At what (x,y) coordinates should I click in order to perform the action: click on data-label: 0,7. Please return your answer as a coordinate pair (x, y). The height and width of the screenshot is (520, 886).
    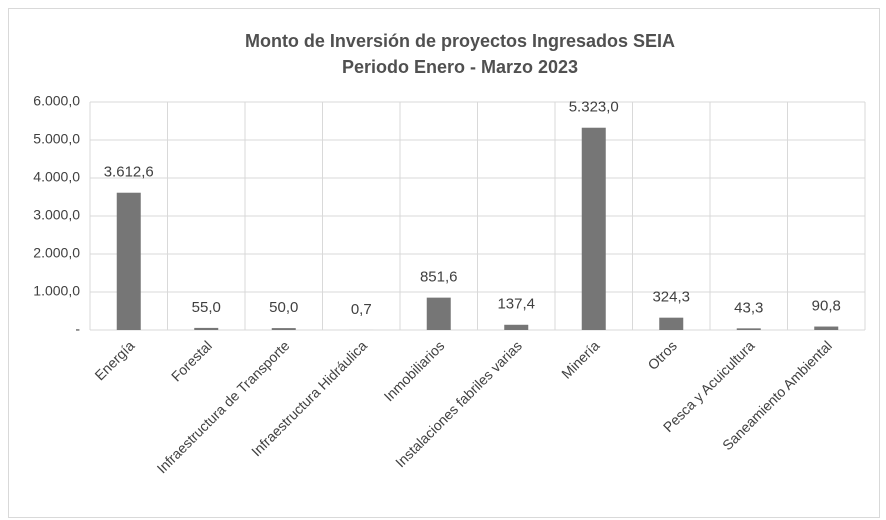
    Looking at the image, I should click on (361, 309).